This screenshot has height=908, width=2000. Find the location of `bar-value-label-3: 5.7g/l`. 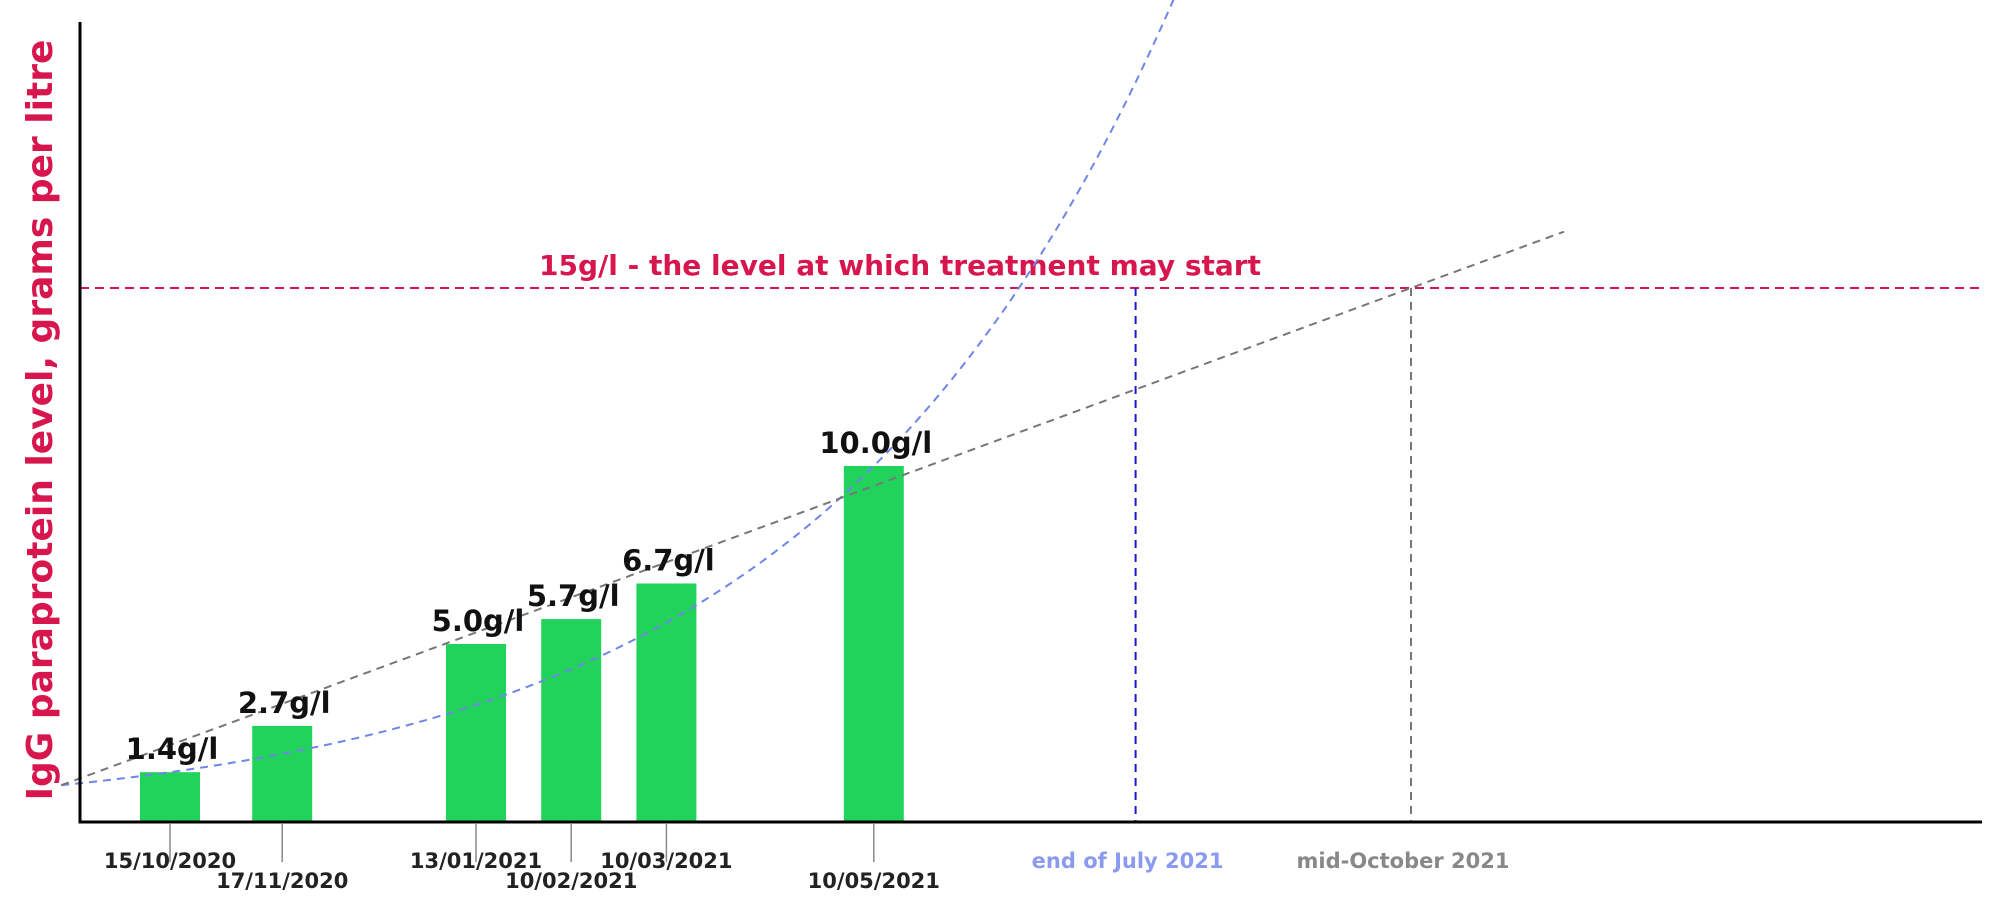

bar-value-label-3: 5.7g/l is located at coordinates (573, 596).